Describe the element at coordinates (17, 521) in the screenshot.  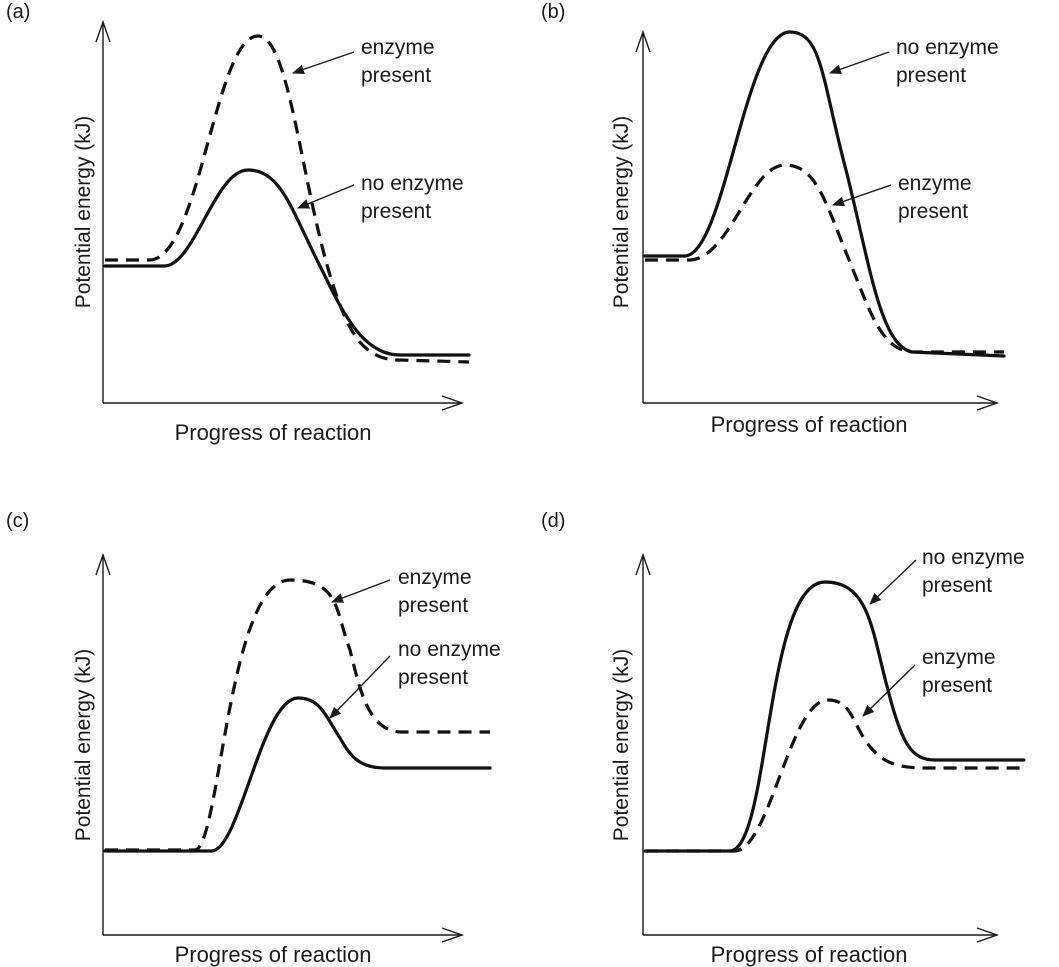
I see `panel-label: (c)` at that location.